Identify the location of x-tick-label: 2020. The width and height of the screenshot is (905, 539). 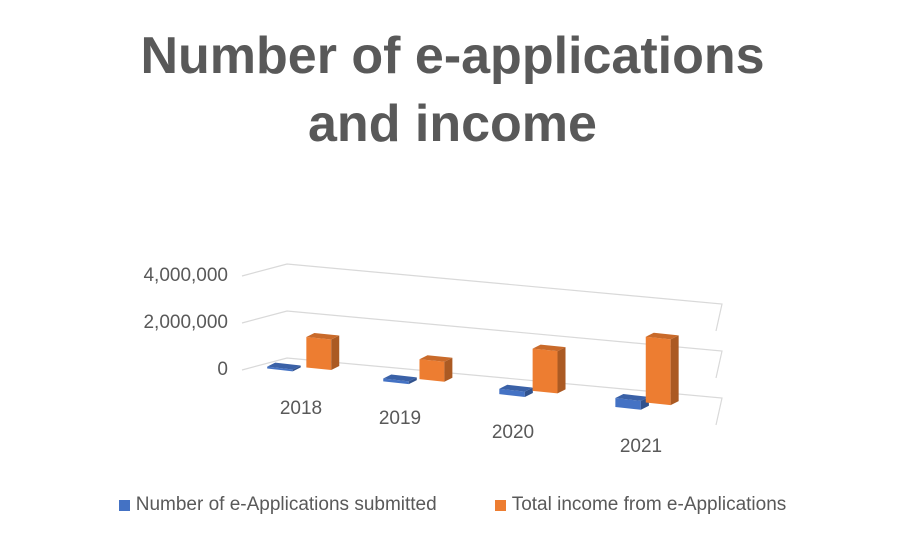
(513, 432).